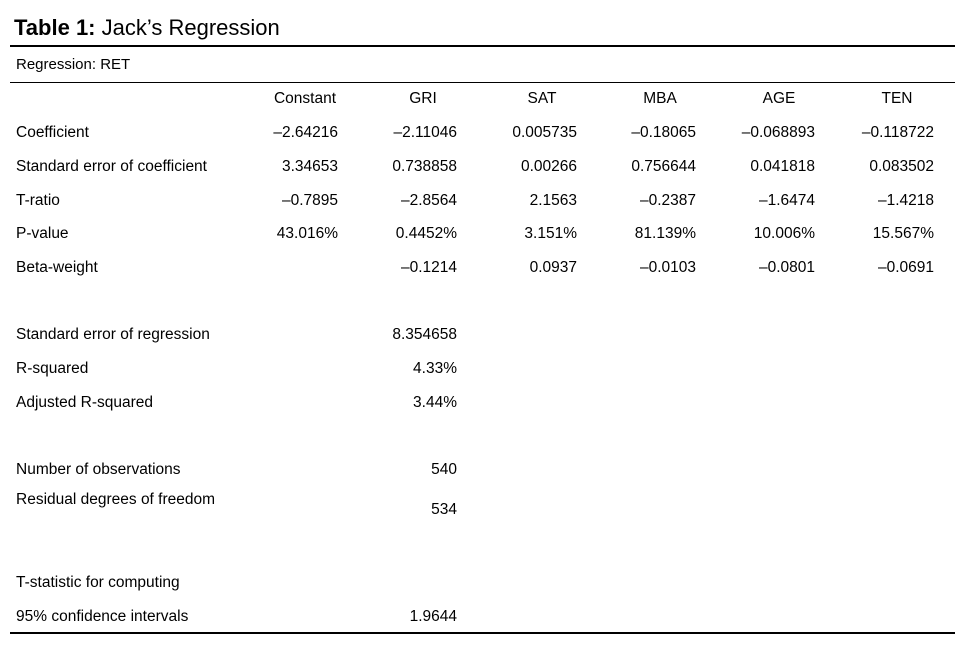 The width and height of the screenshot is (976, 655). Describe the element at coordinates (424, 166) in the screenshot. I see `table-cell: 0.738858` at that location.